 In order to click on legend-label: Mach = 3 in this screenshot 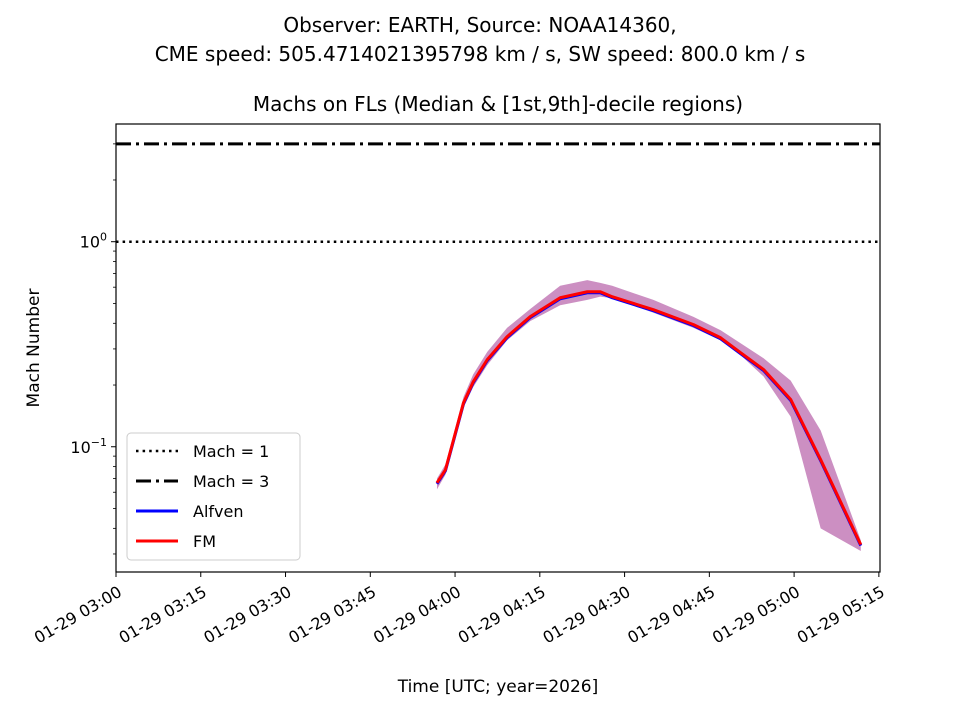, I will do `click(231, 481)`.